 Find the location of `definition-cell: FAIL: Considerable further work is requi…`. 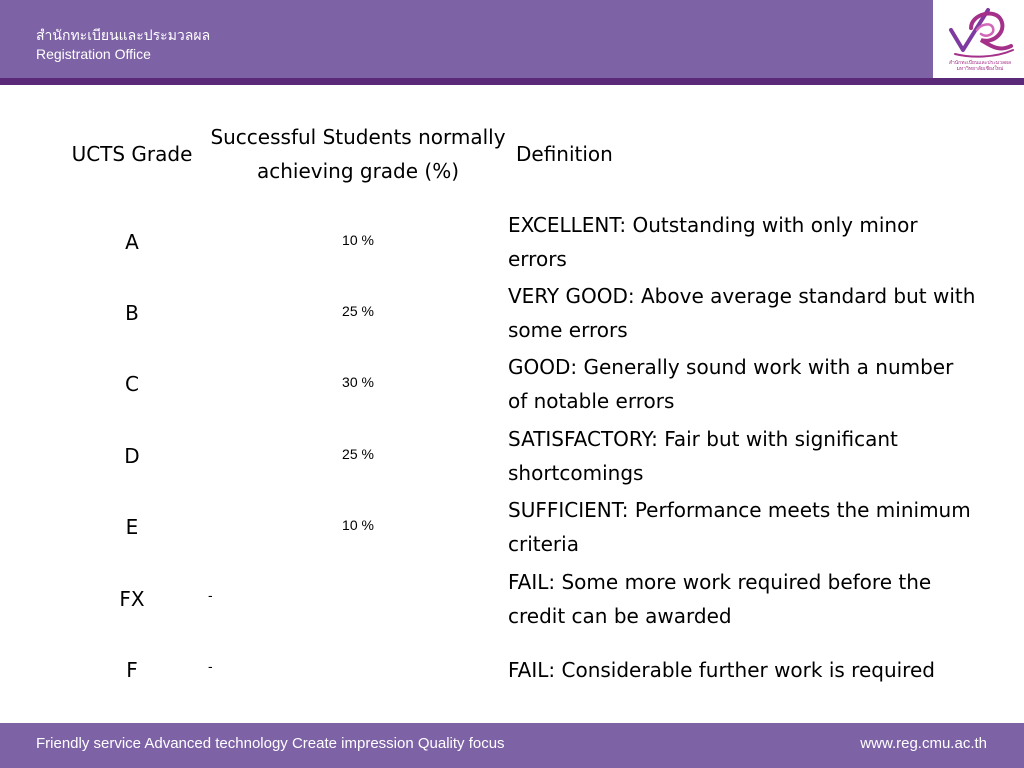

definition-cell: FAIL: Considerable further work is requi… is located at coordinates (721, 670).